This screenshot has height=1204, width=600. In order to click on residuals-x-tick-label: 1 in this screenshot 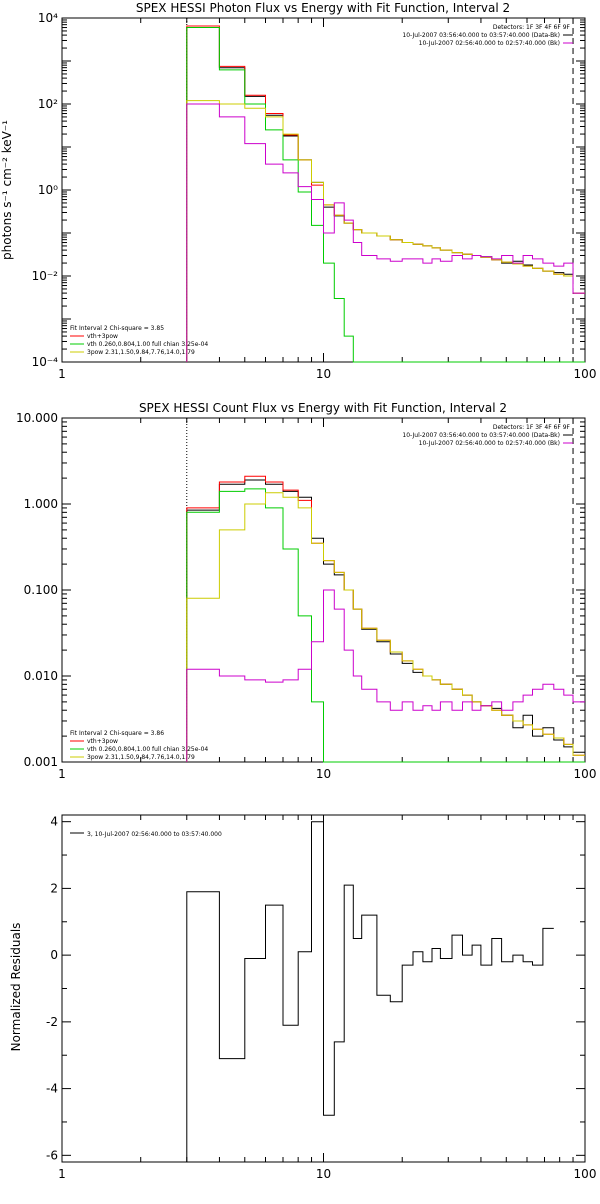, I will do `click(62, 1174)`.